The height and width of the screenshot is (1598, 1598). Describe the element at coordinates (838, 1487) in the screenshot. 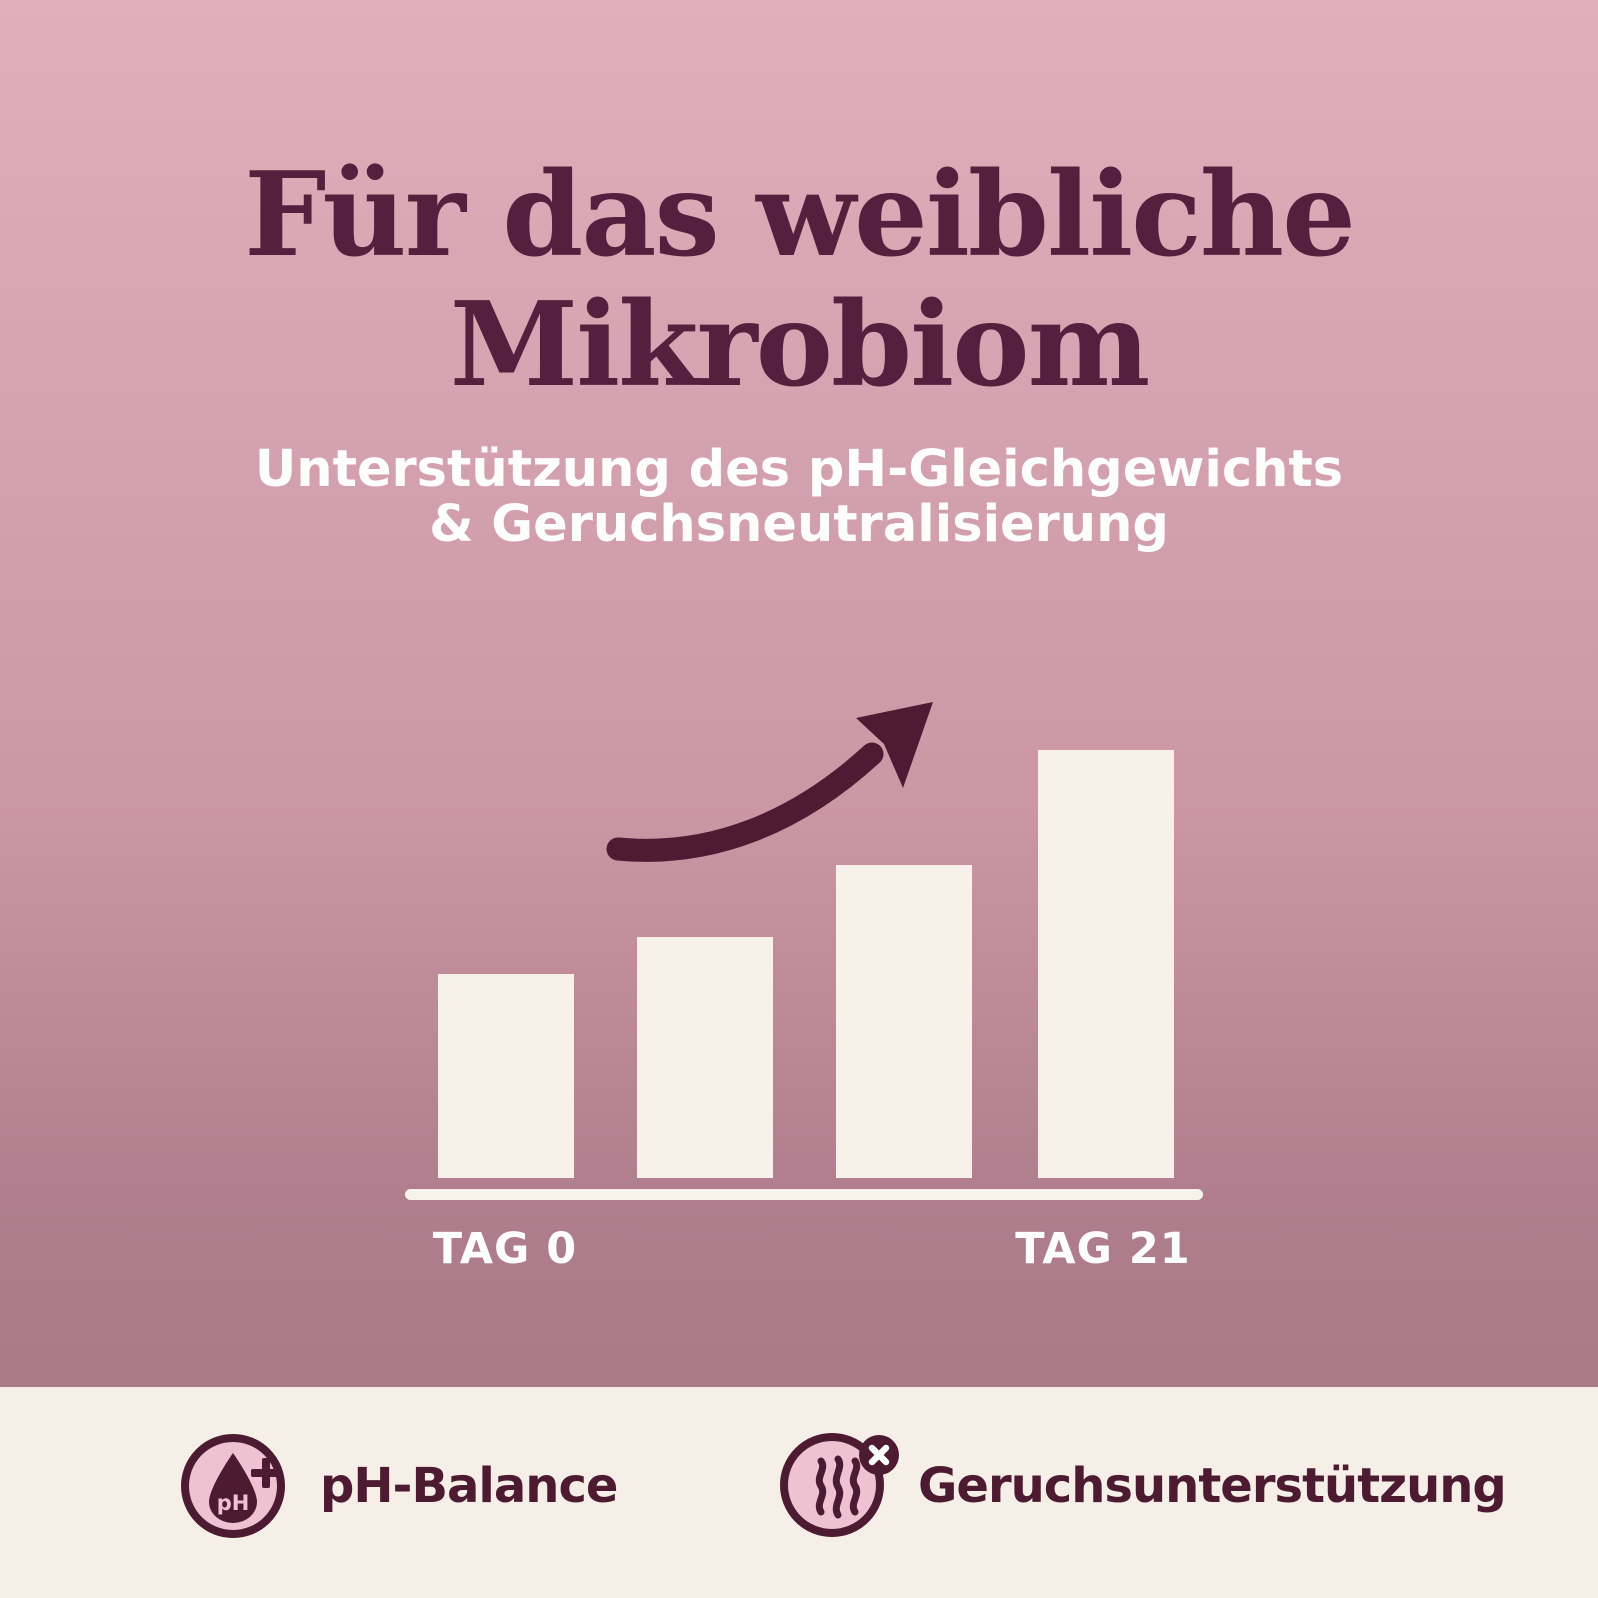

I see `odor-waves-icon` at that location.